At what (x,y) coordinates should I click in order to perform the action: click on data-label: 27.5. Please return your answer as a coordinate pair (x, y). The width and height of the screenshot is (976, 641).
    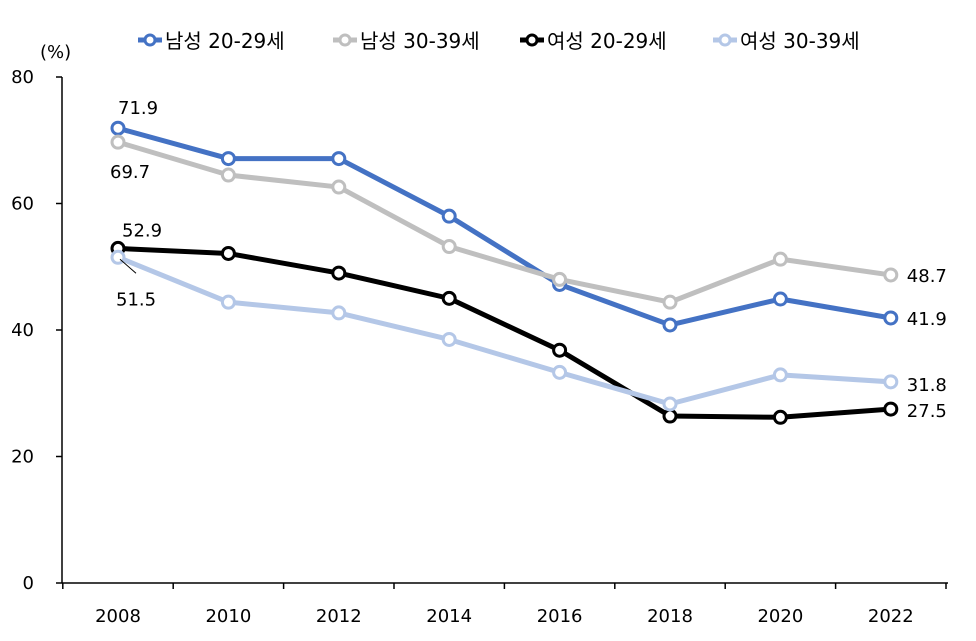
    Looking at the image, I should click on (927, 411).